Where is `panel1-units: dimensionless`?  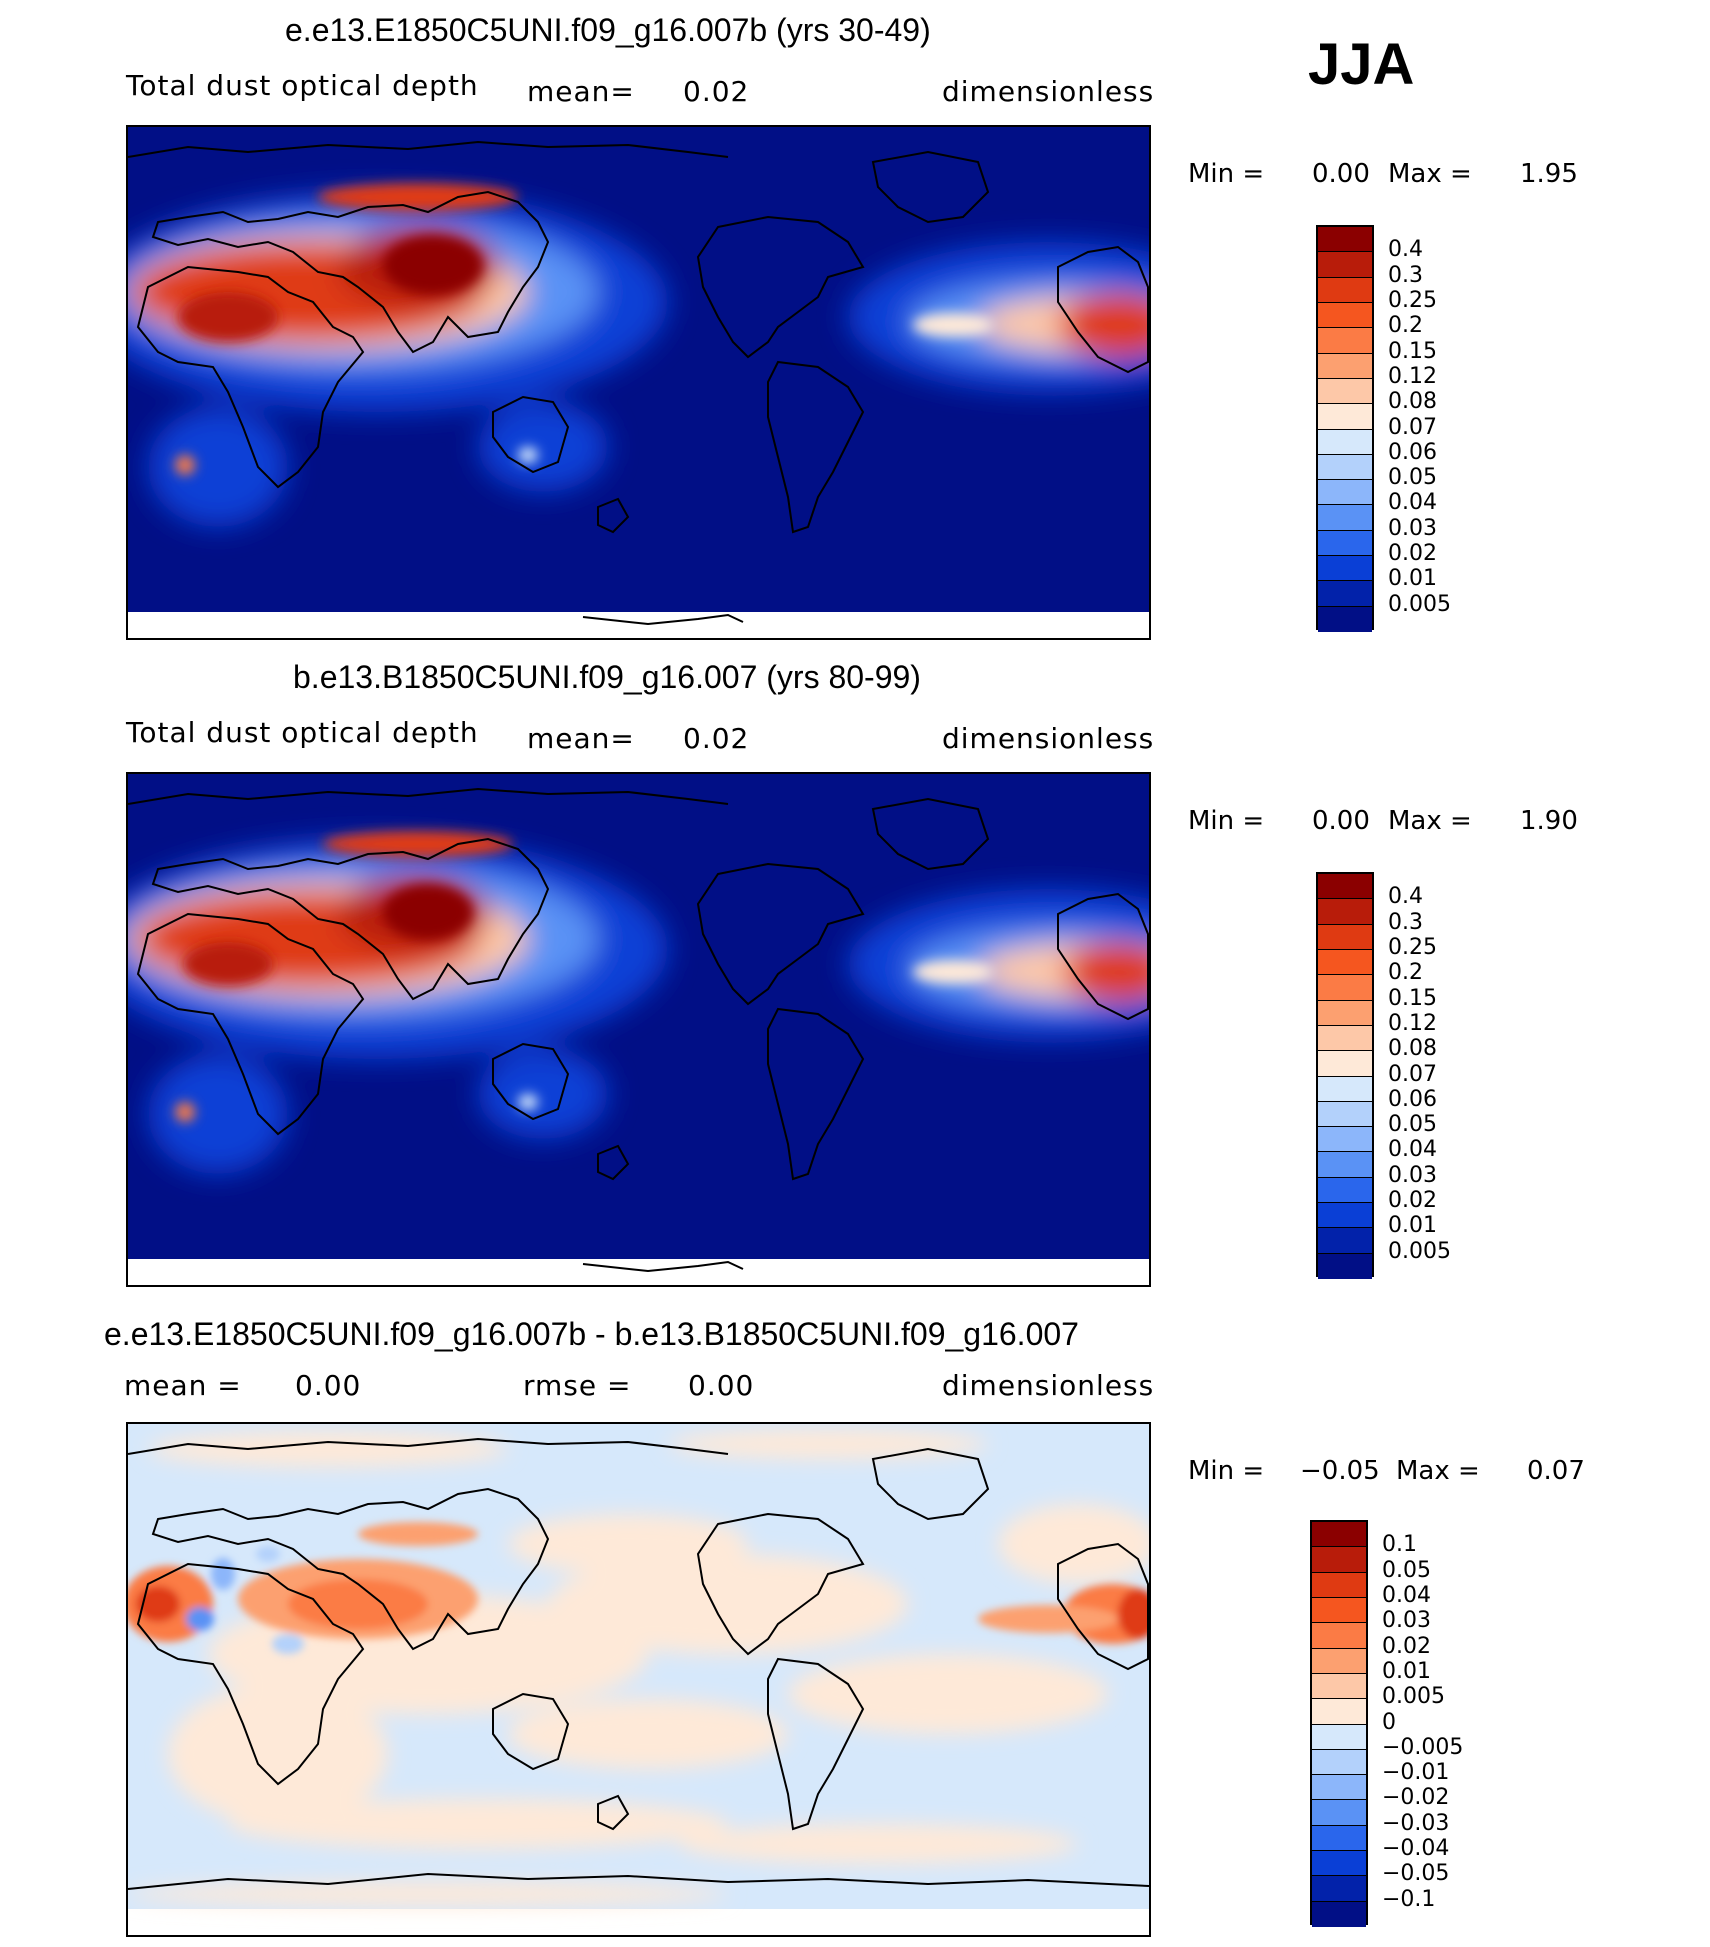 panel1-units: dimensionless is located at coordinates (1048, 91).